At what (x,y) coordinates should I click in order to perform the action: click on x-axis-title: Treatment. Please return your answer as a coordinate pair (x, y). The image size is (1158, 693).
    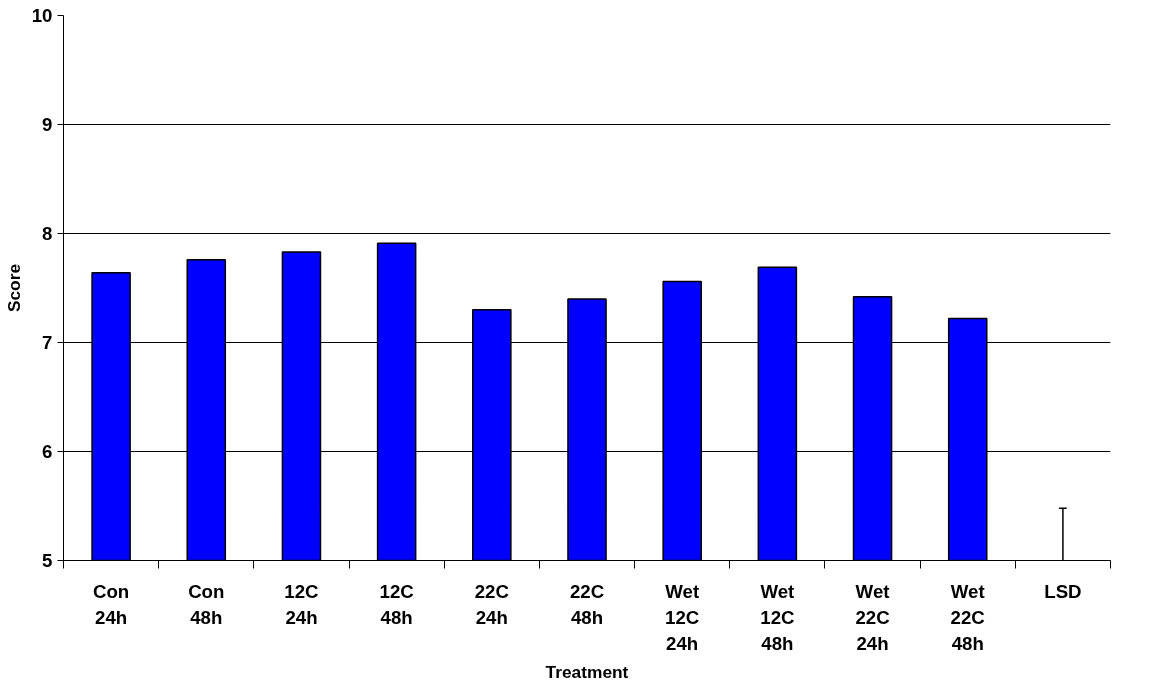
    Looking at the image, I should click on (587, 672).